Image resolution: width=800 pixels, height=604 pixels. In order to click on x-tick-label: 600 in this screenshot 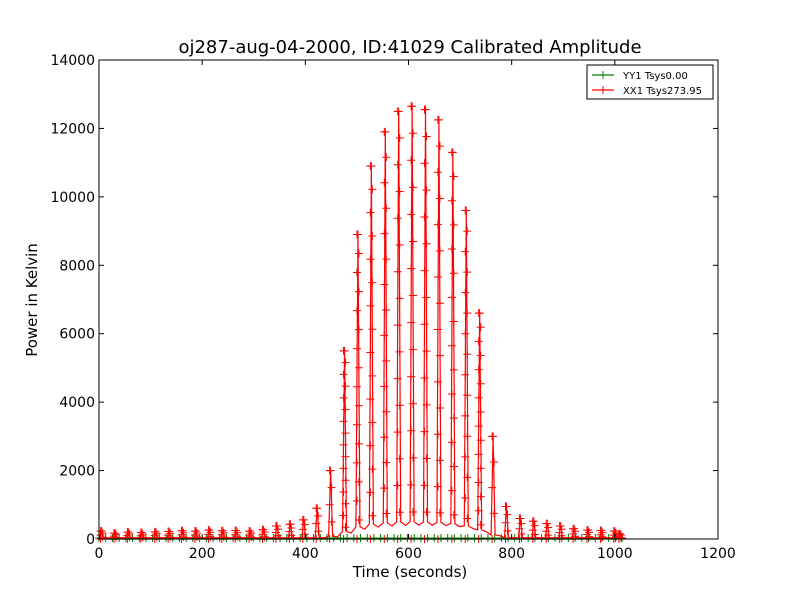, I will do `click(408, 554)`.